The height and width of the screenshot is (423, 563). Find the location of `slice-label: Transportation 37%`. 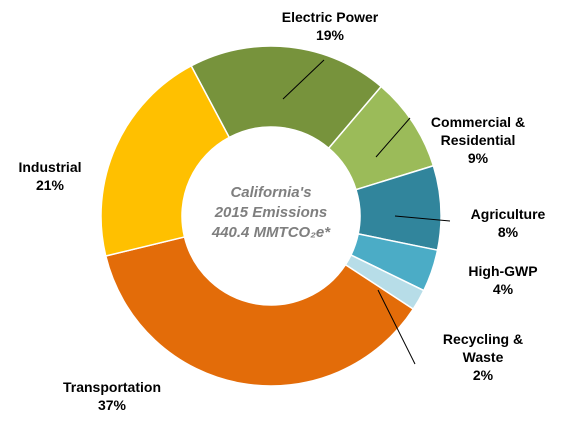

slice-label: Transportation 37% is located at coordinates (112, 396).